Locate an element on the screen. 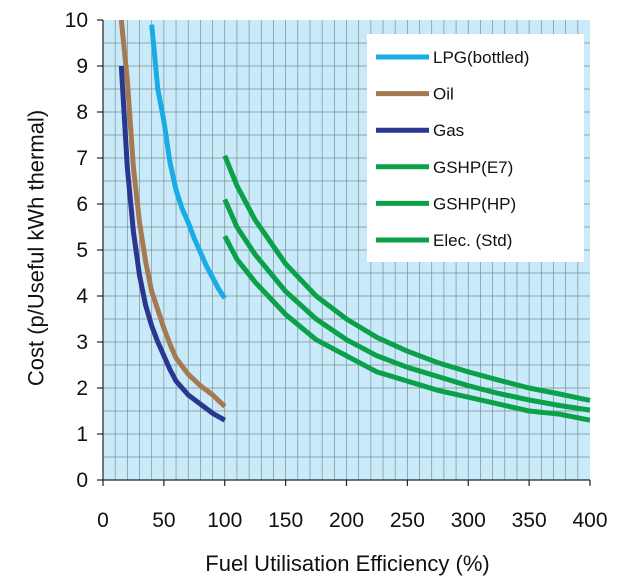  series-line-lpg-bottled is located at coordinates (188, 162).